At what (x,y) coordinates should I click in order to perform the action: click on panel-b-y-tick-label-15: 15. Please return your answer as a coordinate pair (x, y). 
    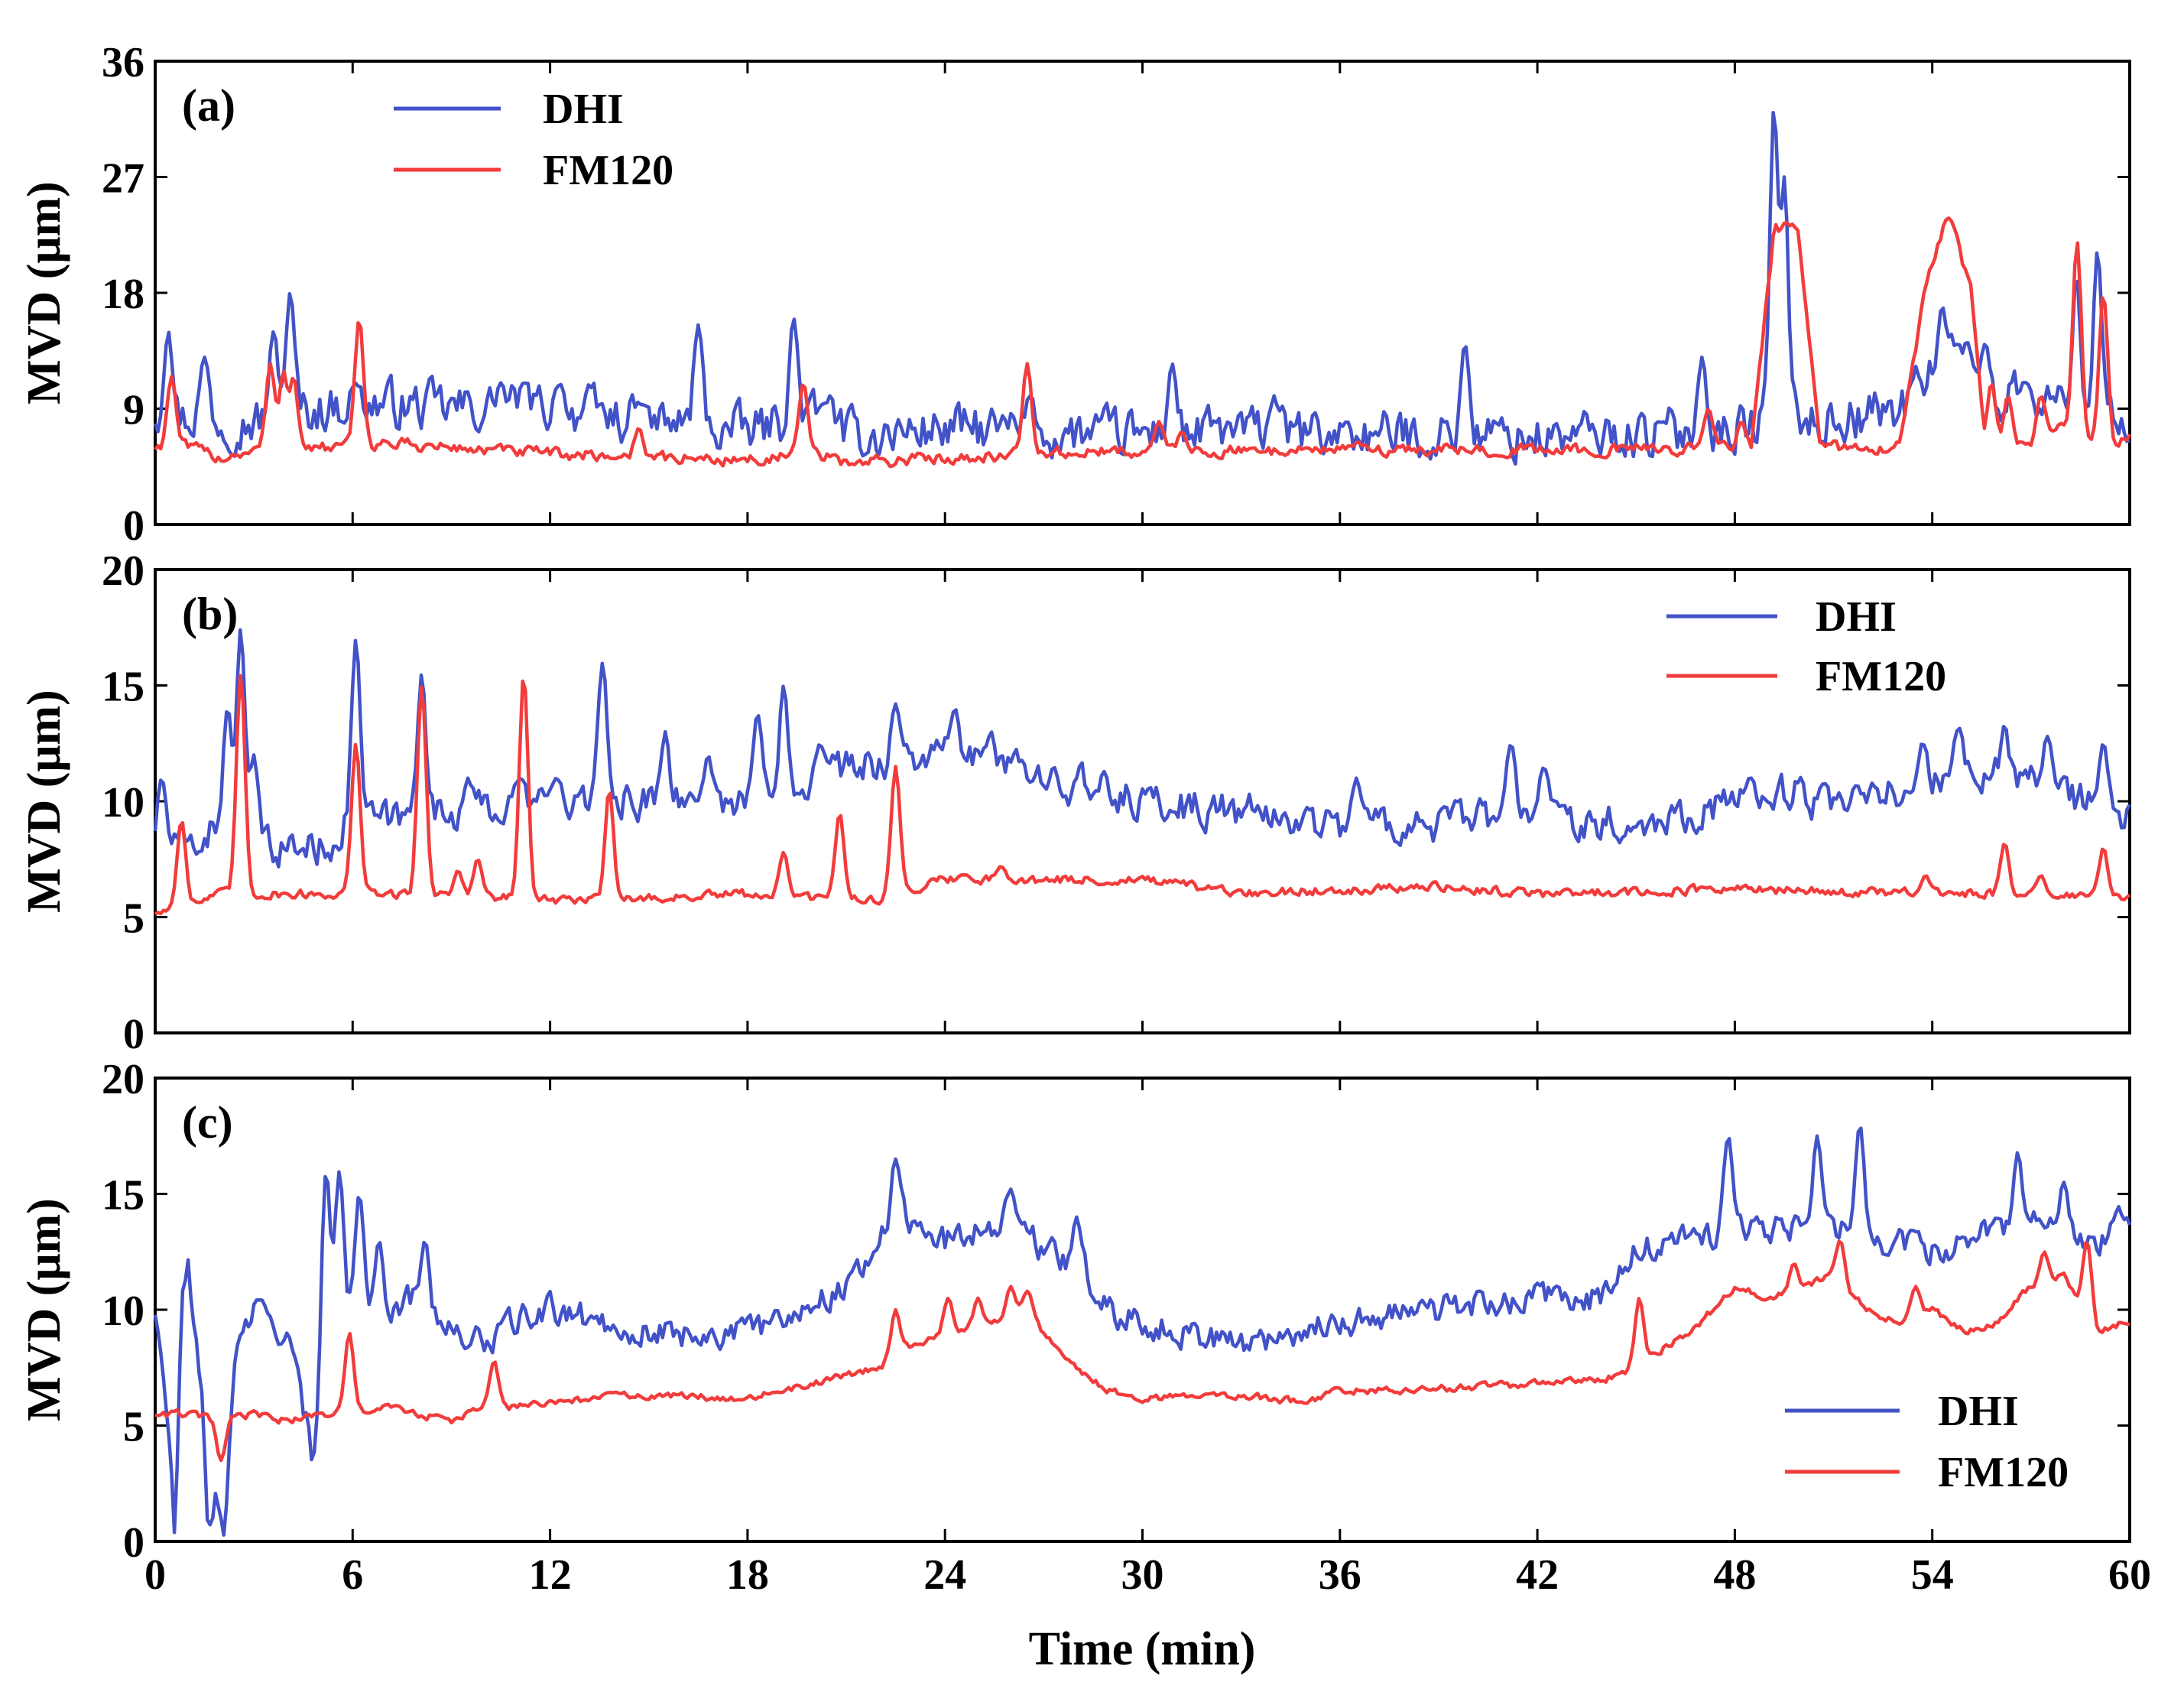
    Looking at the image, I should click on (123, 687).